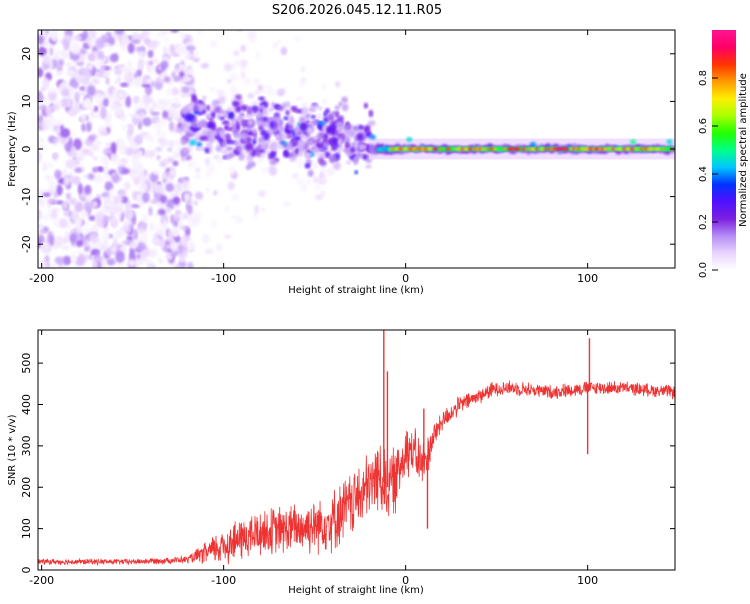 This screenshot has width=750, height=604. I want to click on spectrogram-x-tick-label: 0, so click(405, 278).